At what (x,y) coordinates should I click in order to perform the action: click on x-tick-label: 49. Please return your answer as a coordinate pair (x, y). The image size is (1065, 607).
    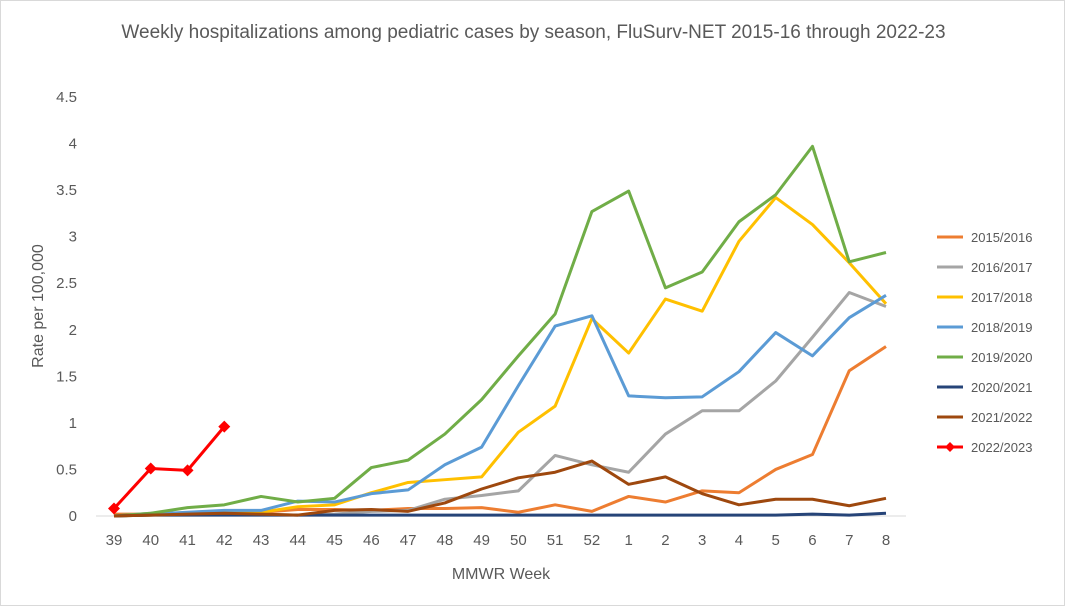
    Looking at the image, I should click on (481, 540).